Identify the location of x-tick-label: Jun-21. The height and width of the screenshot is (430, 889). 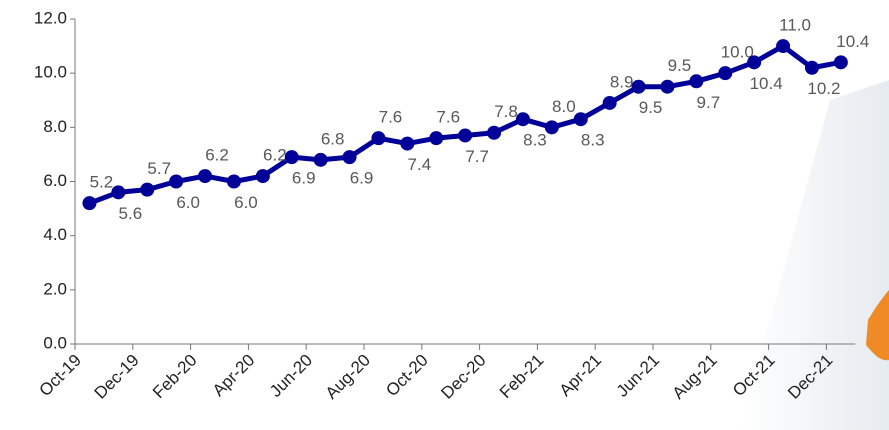
(638, 376).